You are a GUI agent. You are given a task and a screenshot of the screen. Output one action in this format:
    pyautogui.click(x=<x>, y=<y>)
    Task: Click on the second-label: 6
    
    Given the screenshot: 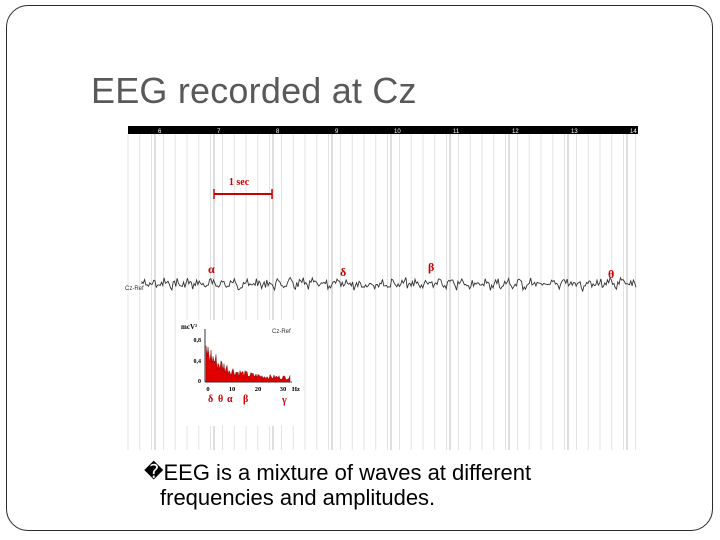 What is the action you would take?
    pyautogui.click(x=160, y=132)
    